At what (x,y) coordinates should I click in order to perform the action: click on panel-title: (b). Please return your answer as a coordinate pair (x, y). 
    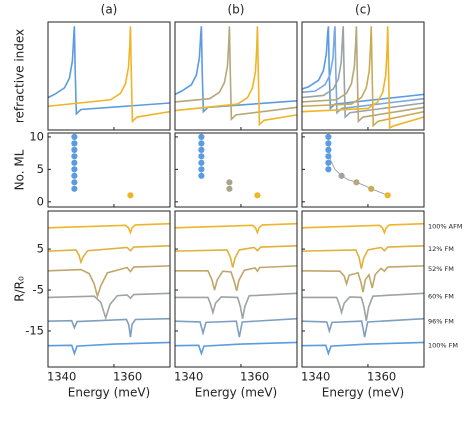
    Looking at the image, I should click on (236, 10).